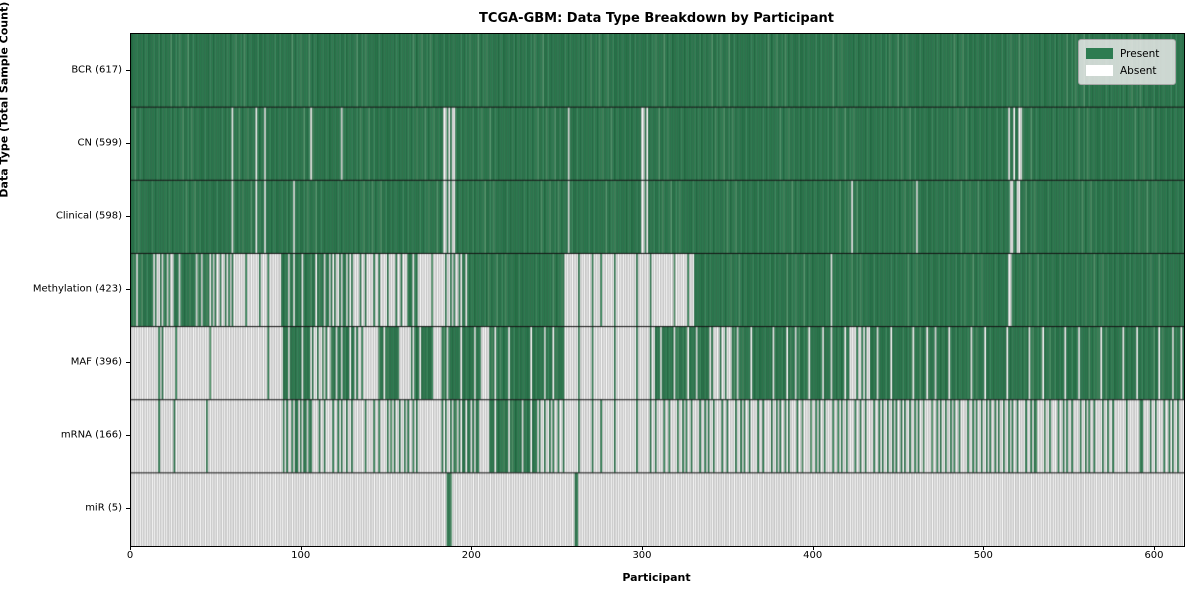 This screenshot has height=600, width=1200. Describe the element at coordinates (1099, 53) in the screenshot. I see `present-swatch` at that location.